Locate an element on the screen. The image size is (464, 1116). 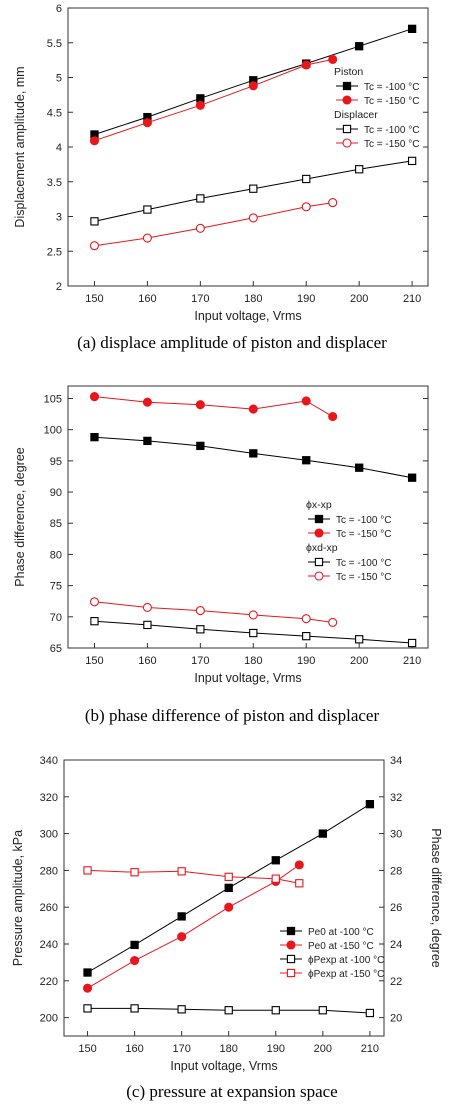
y-tick-label: 3.5 is located at coordinates (54, 183).